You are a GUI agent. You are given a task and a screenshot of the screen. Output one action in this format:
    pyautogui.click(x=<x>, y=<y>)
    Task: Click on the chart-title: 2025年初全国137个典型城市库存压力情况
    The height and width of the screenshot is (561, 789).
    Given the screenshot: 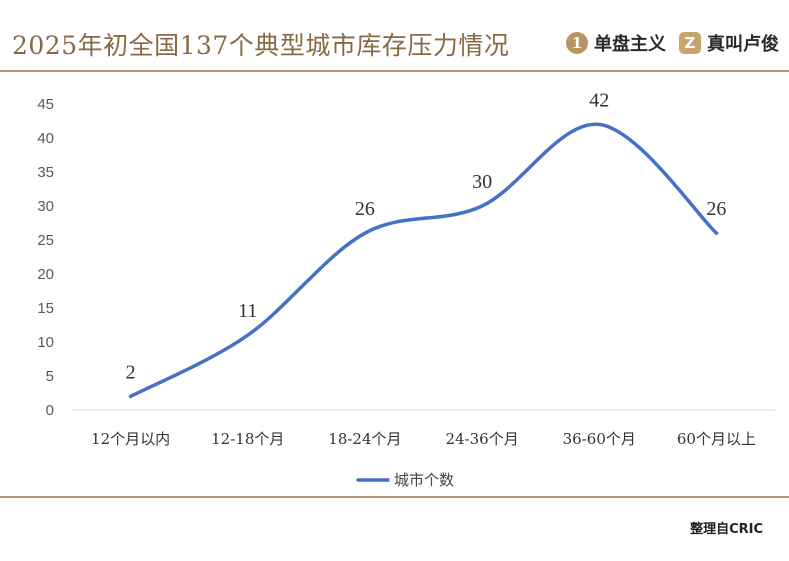 What is the action you would take?
    pyautogui.click(x=261, y=45)
    